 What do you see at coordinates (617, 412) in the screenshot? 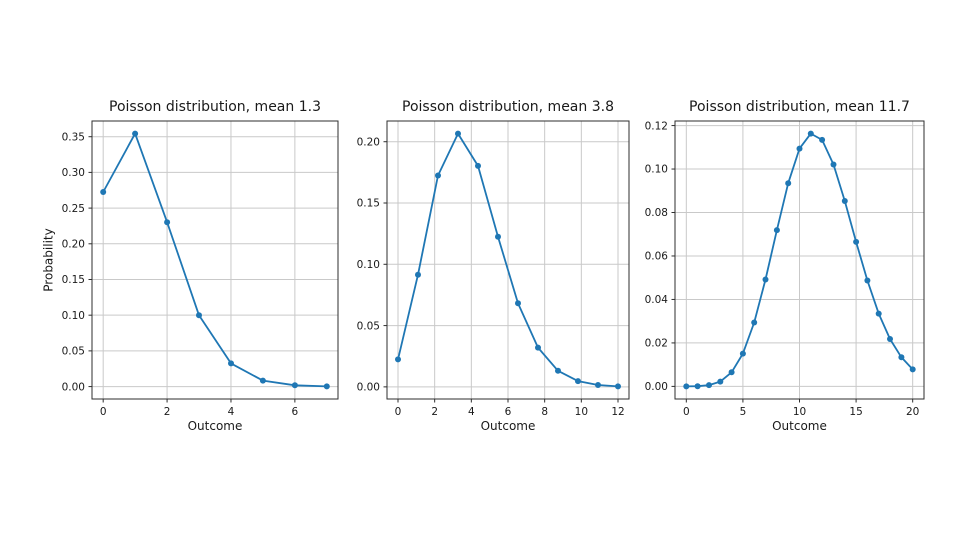
I see `x-tick-label: 12` at bounding box center [617, 412].